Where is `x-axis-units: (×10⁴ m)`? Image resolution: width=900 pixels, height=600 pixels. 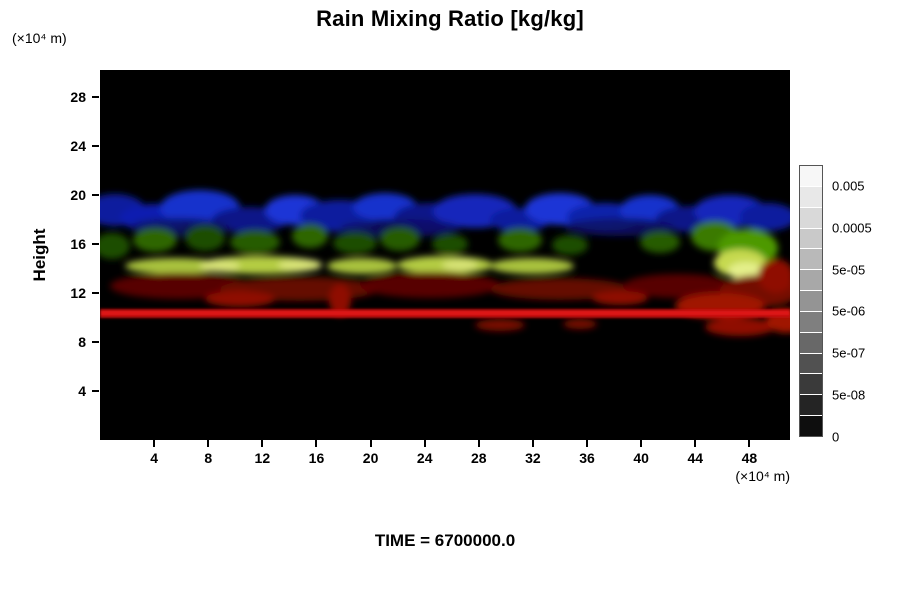 x-axis-units: (×10⁴ m) is located at coordinates (762, 476).